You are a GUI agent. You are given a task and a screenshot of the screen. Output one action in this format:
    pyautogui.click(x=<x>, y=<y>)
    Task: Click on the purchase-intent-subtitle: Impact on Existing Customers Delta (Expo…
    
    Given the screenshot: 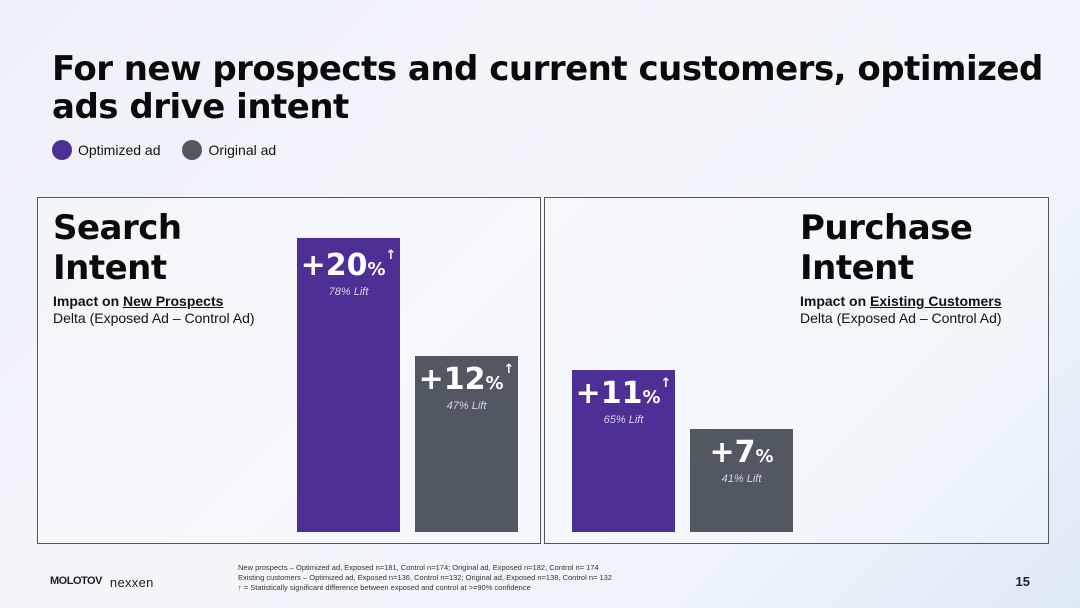 What is the action you would take?
    pyautogui.click(x=901, y=310)
    